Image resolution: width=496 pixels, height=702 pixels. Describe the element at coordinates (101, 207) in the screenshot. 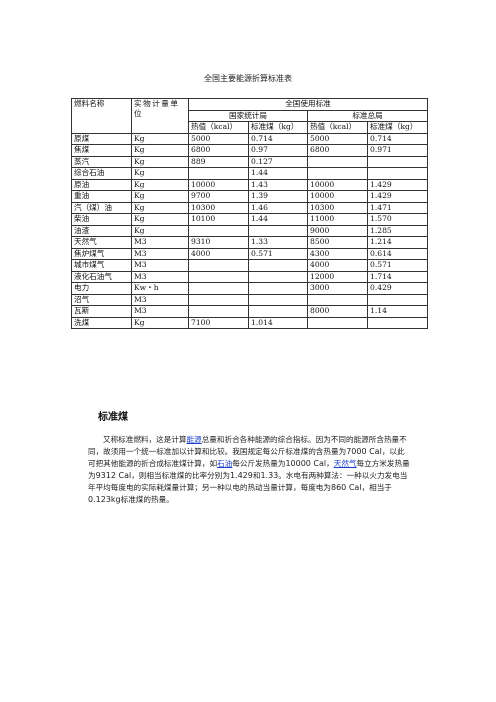

I see `fuel-name-cell: 汽（煤）油` at that location.